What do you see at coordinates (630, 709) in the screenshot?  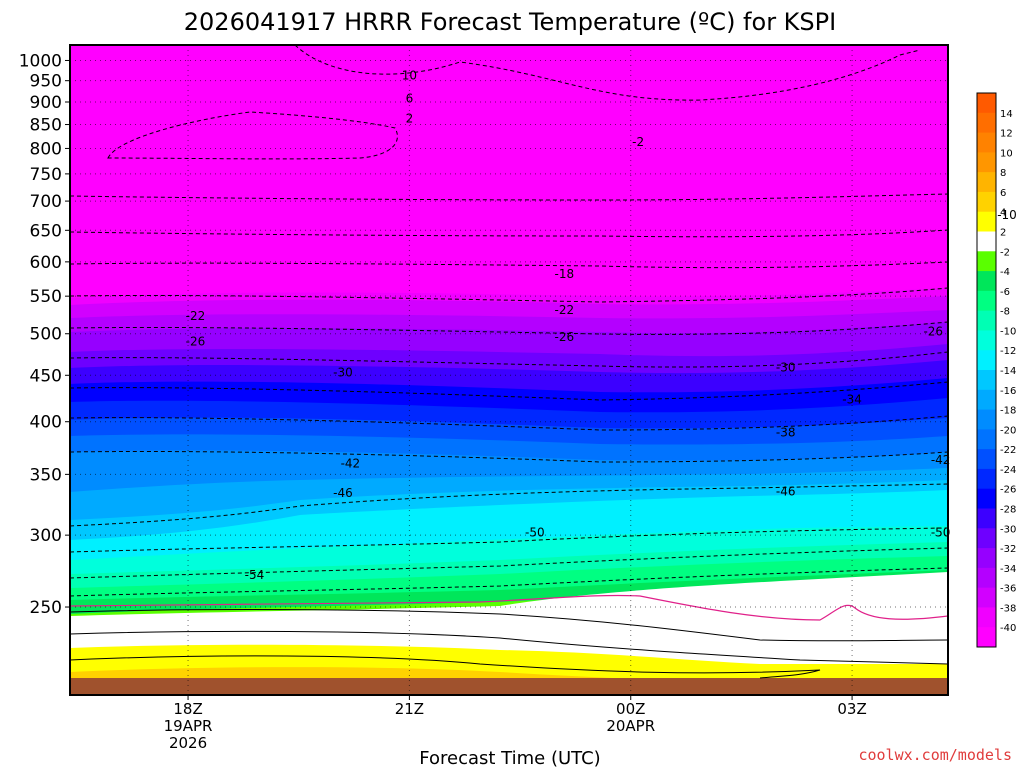 I see `x-tick-label: 00Z` at bounding box center [630, 709].